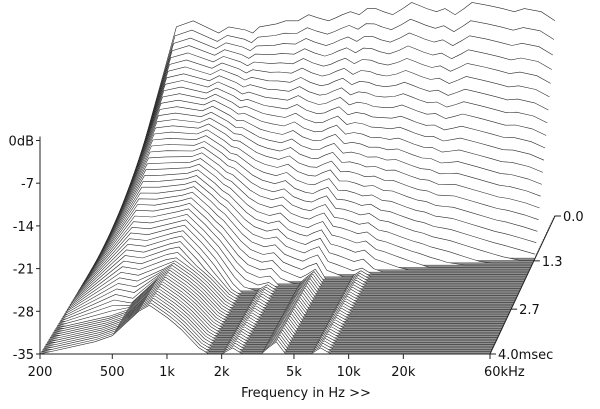  I want to click on frequency-tick-label: 60kHz, so click(504, 372).